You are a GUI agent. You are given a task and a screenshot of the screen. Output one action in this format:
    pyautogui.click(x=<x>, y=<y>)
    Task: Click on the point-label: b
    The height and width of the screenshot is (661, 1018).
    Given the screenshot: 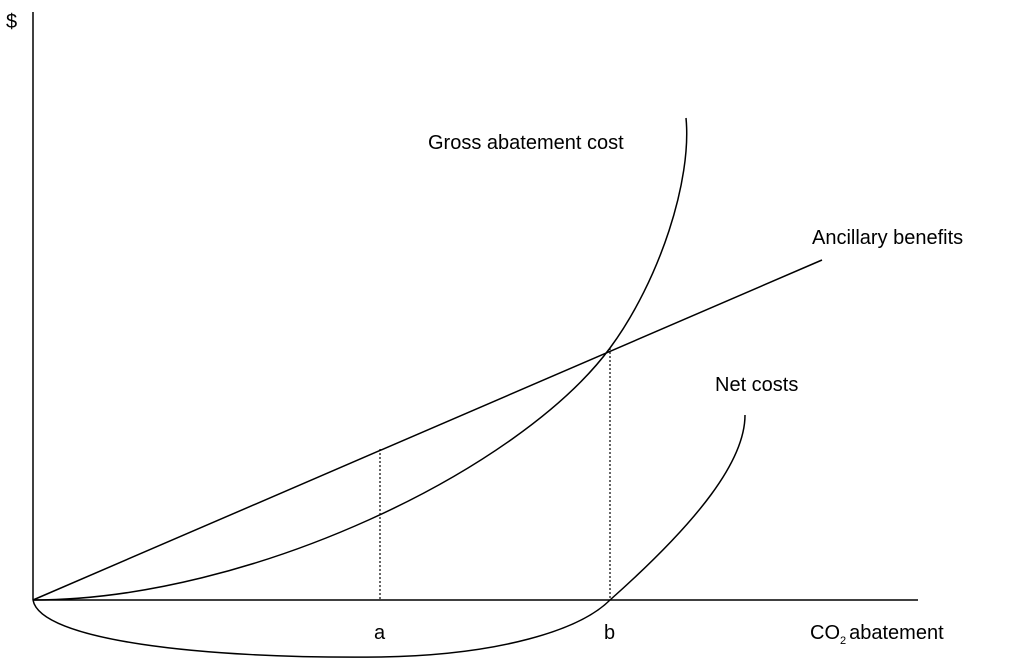 What is the action you would take?
    pyautogui.click(x=609, y=633)
    